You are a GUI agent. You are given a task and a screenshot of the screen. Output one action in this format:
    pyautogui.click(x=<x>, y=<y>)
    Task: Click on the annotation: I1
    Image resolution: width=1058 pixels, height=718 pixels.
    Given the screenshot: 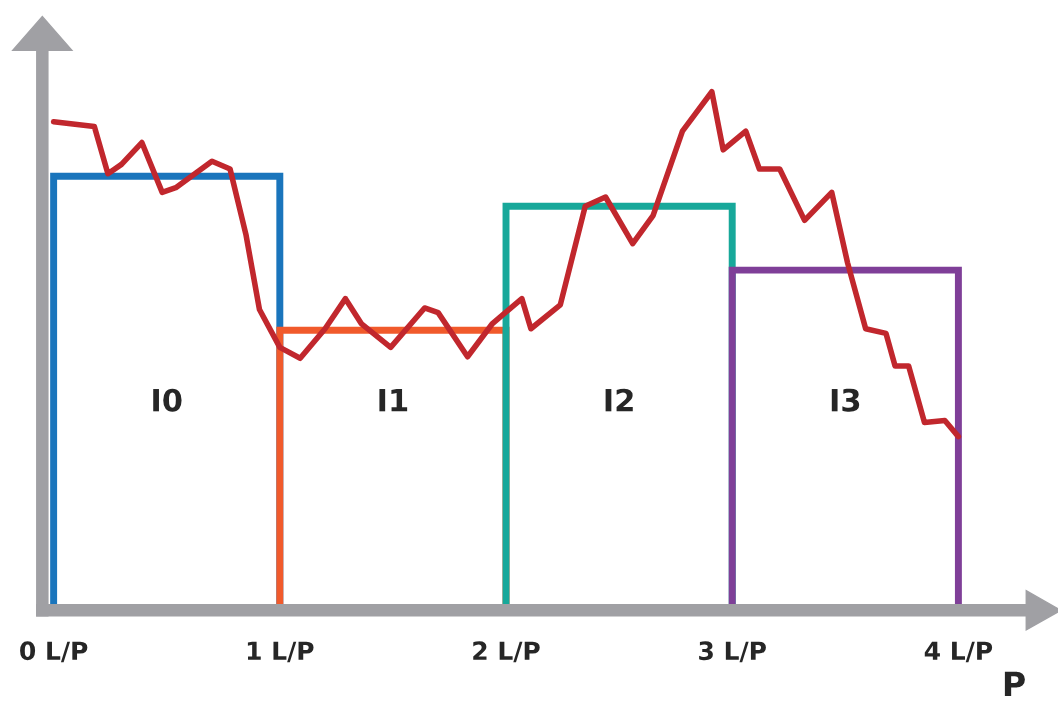 What is the action you would take?
    pyautogui.click(x=393, y=400)
    